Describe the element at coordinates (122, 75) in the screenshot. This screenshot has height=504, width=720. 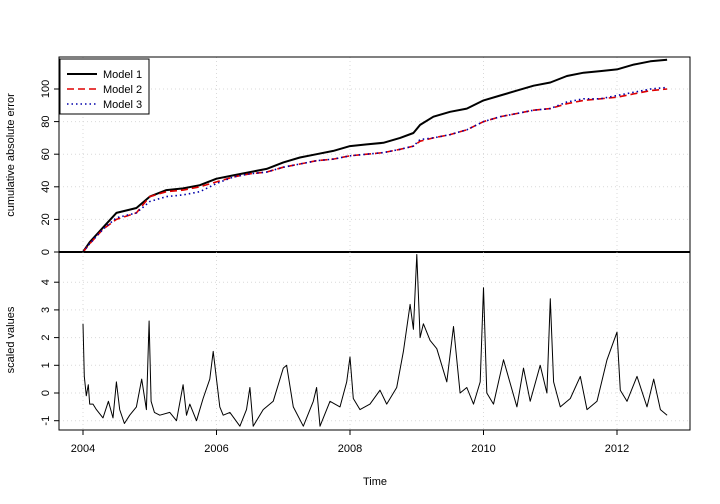
I see `legend-label: Model 1` at that location.